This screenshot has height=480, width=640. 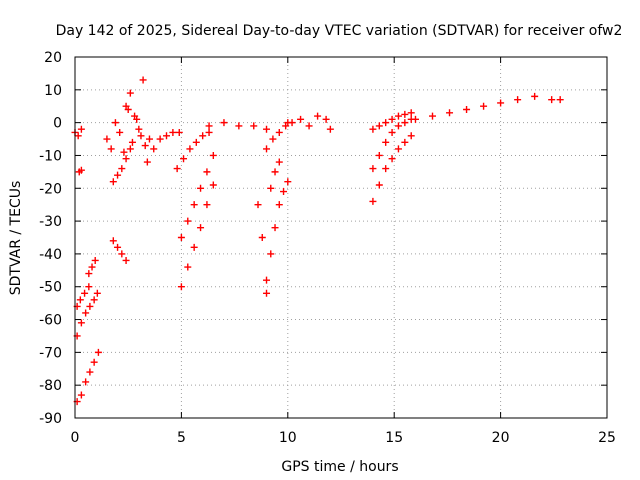 What do you see at coordinates (53, 58) in the screenshot?
I see `y-tick-label: 20` at bounding box center [53, 58].